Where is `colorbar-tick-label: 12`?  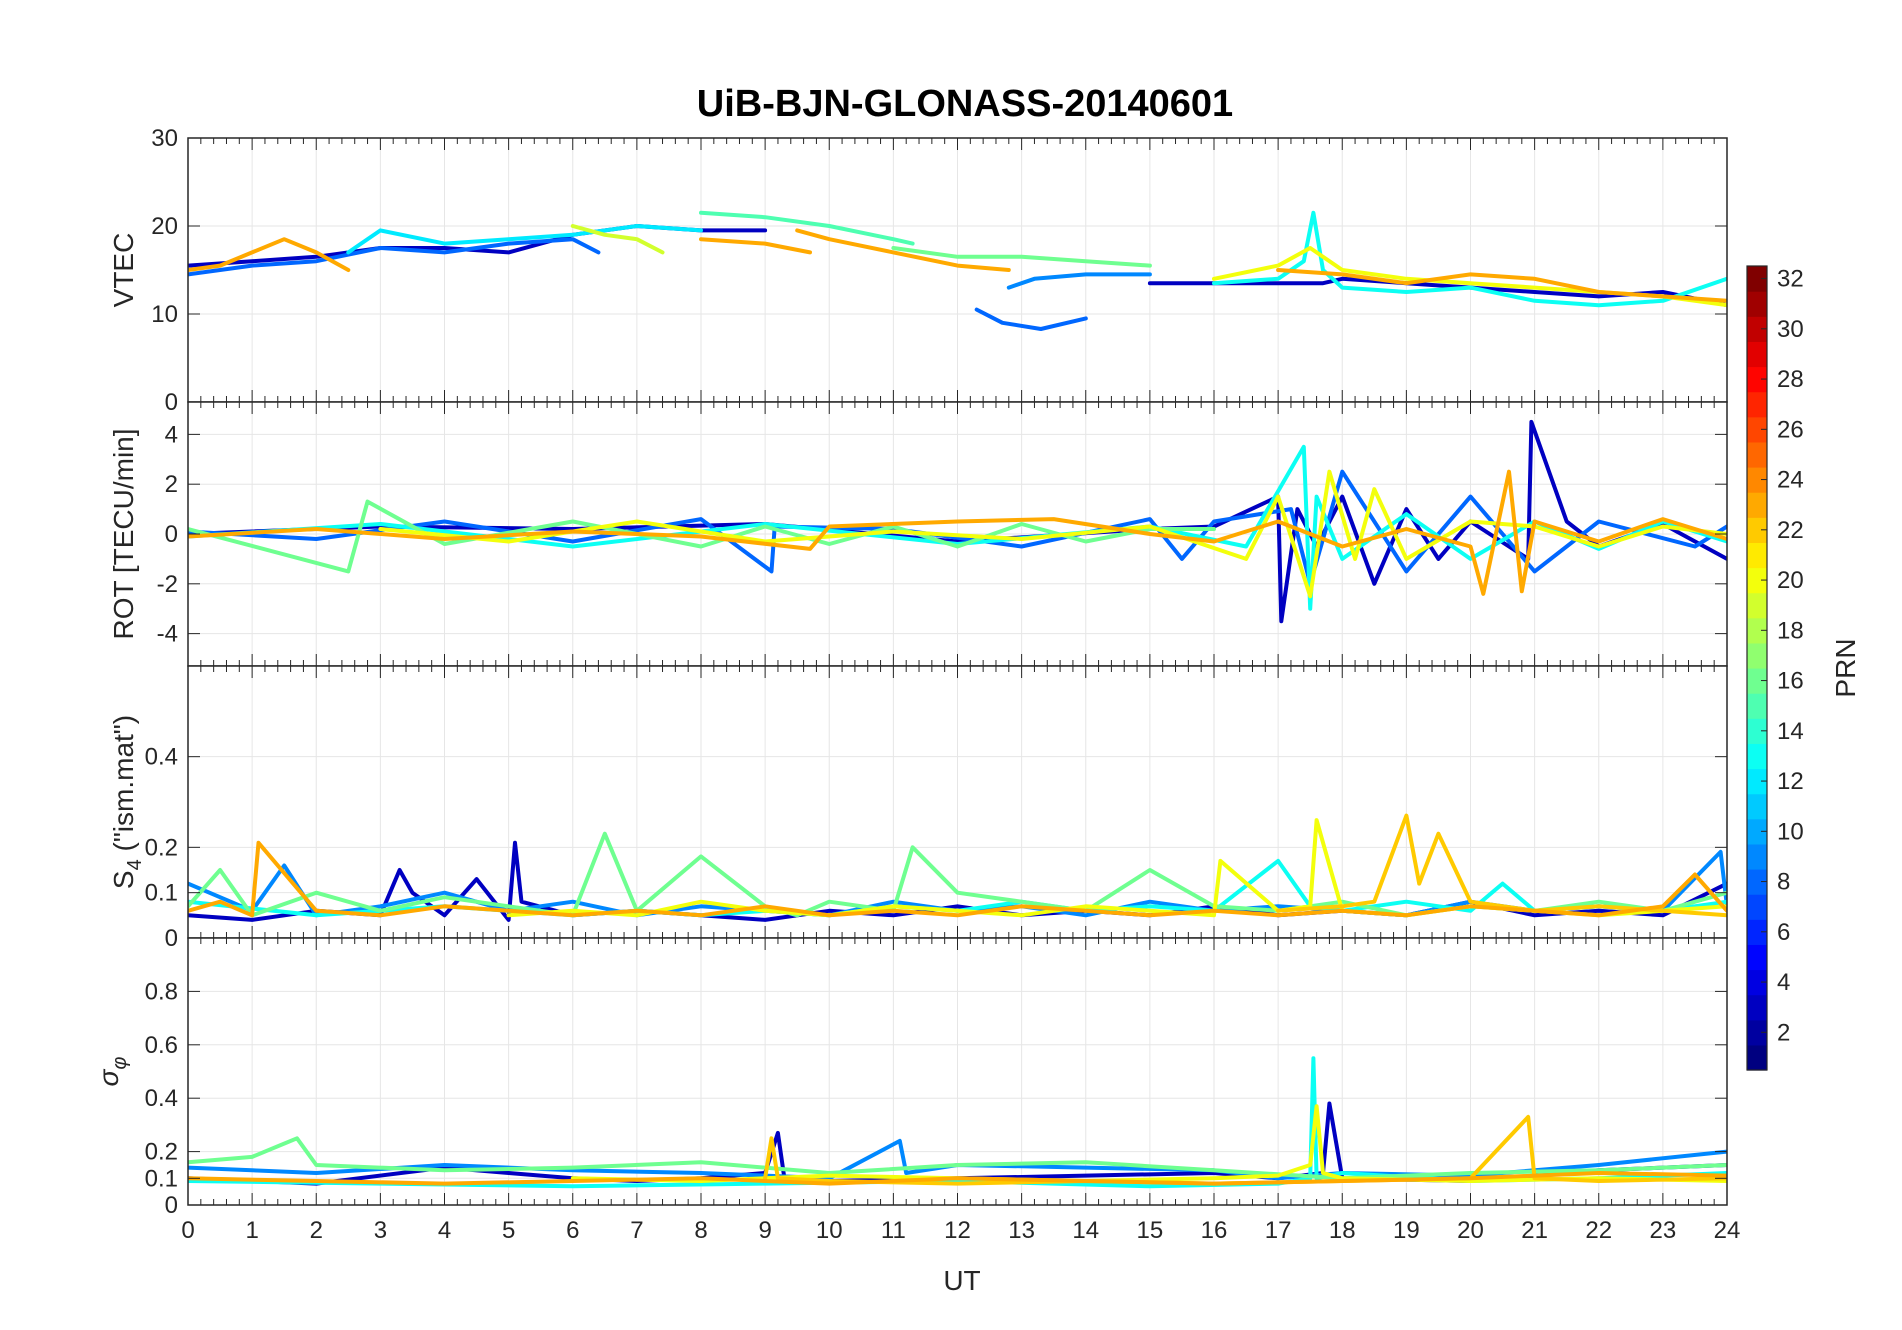 colorbar-tick-label: 12 is located at coordinates (1790, 781).